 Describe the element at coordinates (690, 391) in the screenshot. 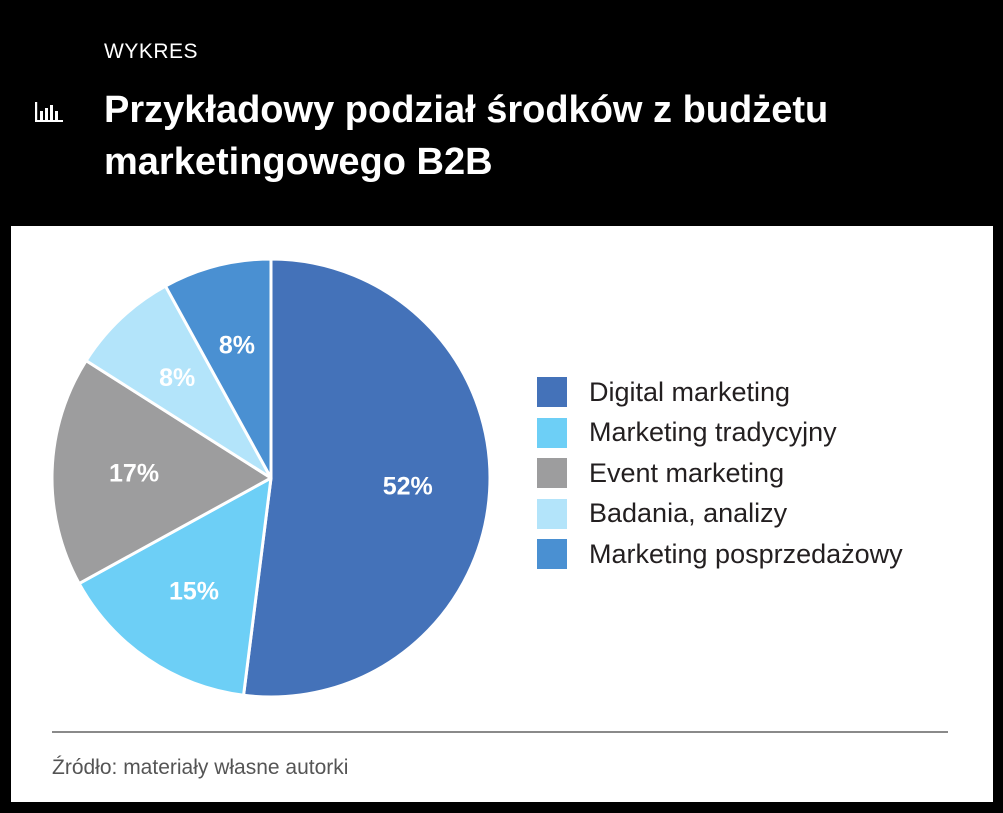

I see `legend-label: Digital marketing` at that location.